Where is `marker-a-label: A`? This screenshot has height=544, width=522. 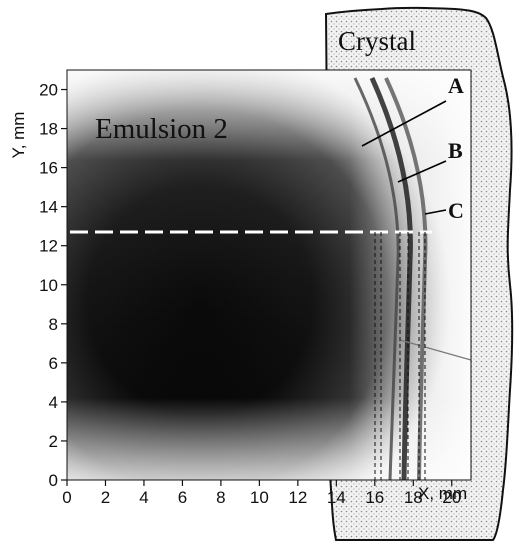
marker-a-label: A is located at coordinates (456, 85).